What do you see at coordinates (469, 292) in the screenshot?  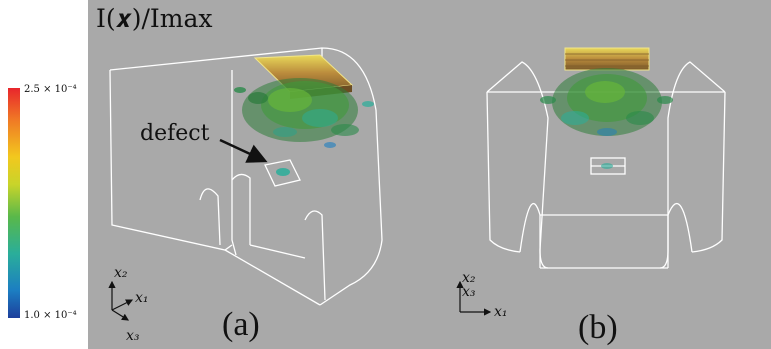 I see `axis-b-x3-label: x₃` at bounding box center [469, 292].